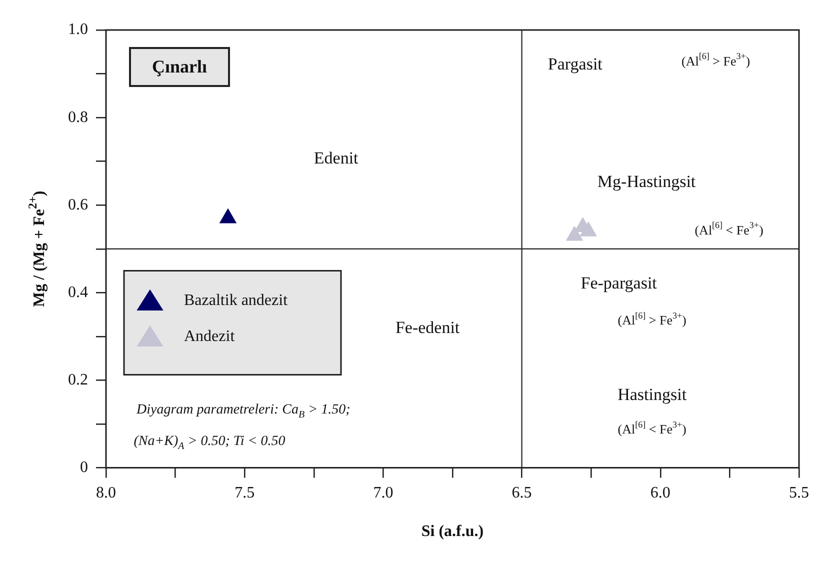 This screenshot has height=579, width=839. Describe the element at coordinates (660, 493) in the screenshot. I see `x-tick-label: 6.0` at that location.